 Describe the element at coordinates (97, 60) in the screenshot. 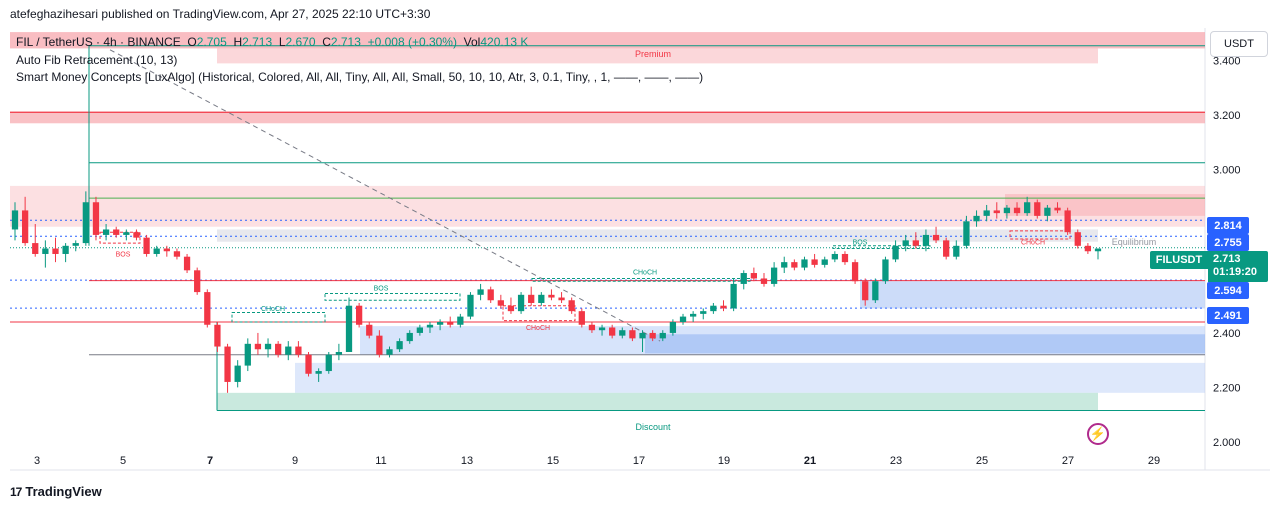

I see `indicator-fib-legend: Auto Fib Retracement (10, 13)` at that location.